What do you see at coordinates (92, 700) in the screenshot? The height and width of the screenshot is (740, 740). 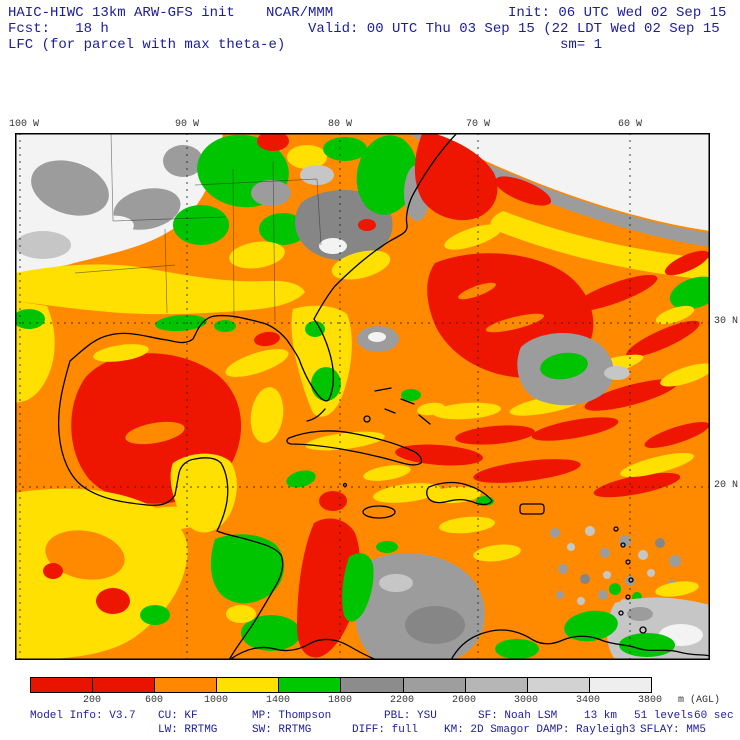 I see `colorbar-tick-label: 200` at bounding box center [92, 700].